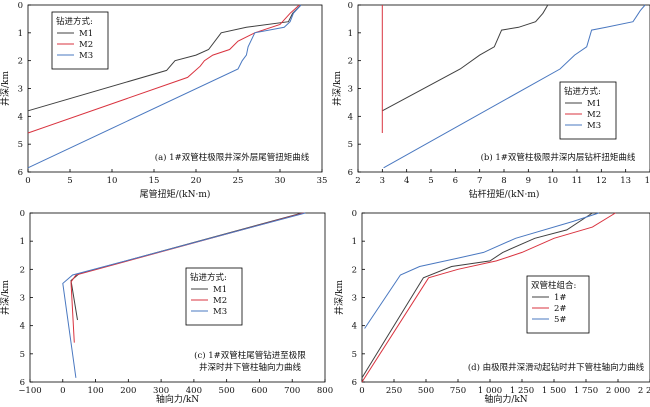 The width and height of the screenshot is (650, 407). Describe the element at coordinates (154, 181) in the screenshot. I see `x-tick-label: 15` at that location.